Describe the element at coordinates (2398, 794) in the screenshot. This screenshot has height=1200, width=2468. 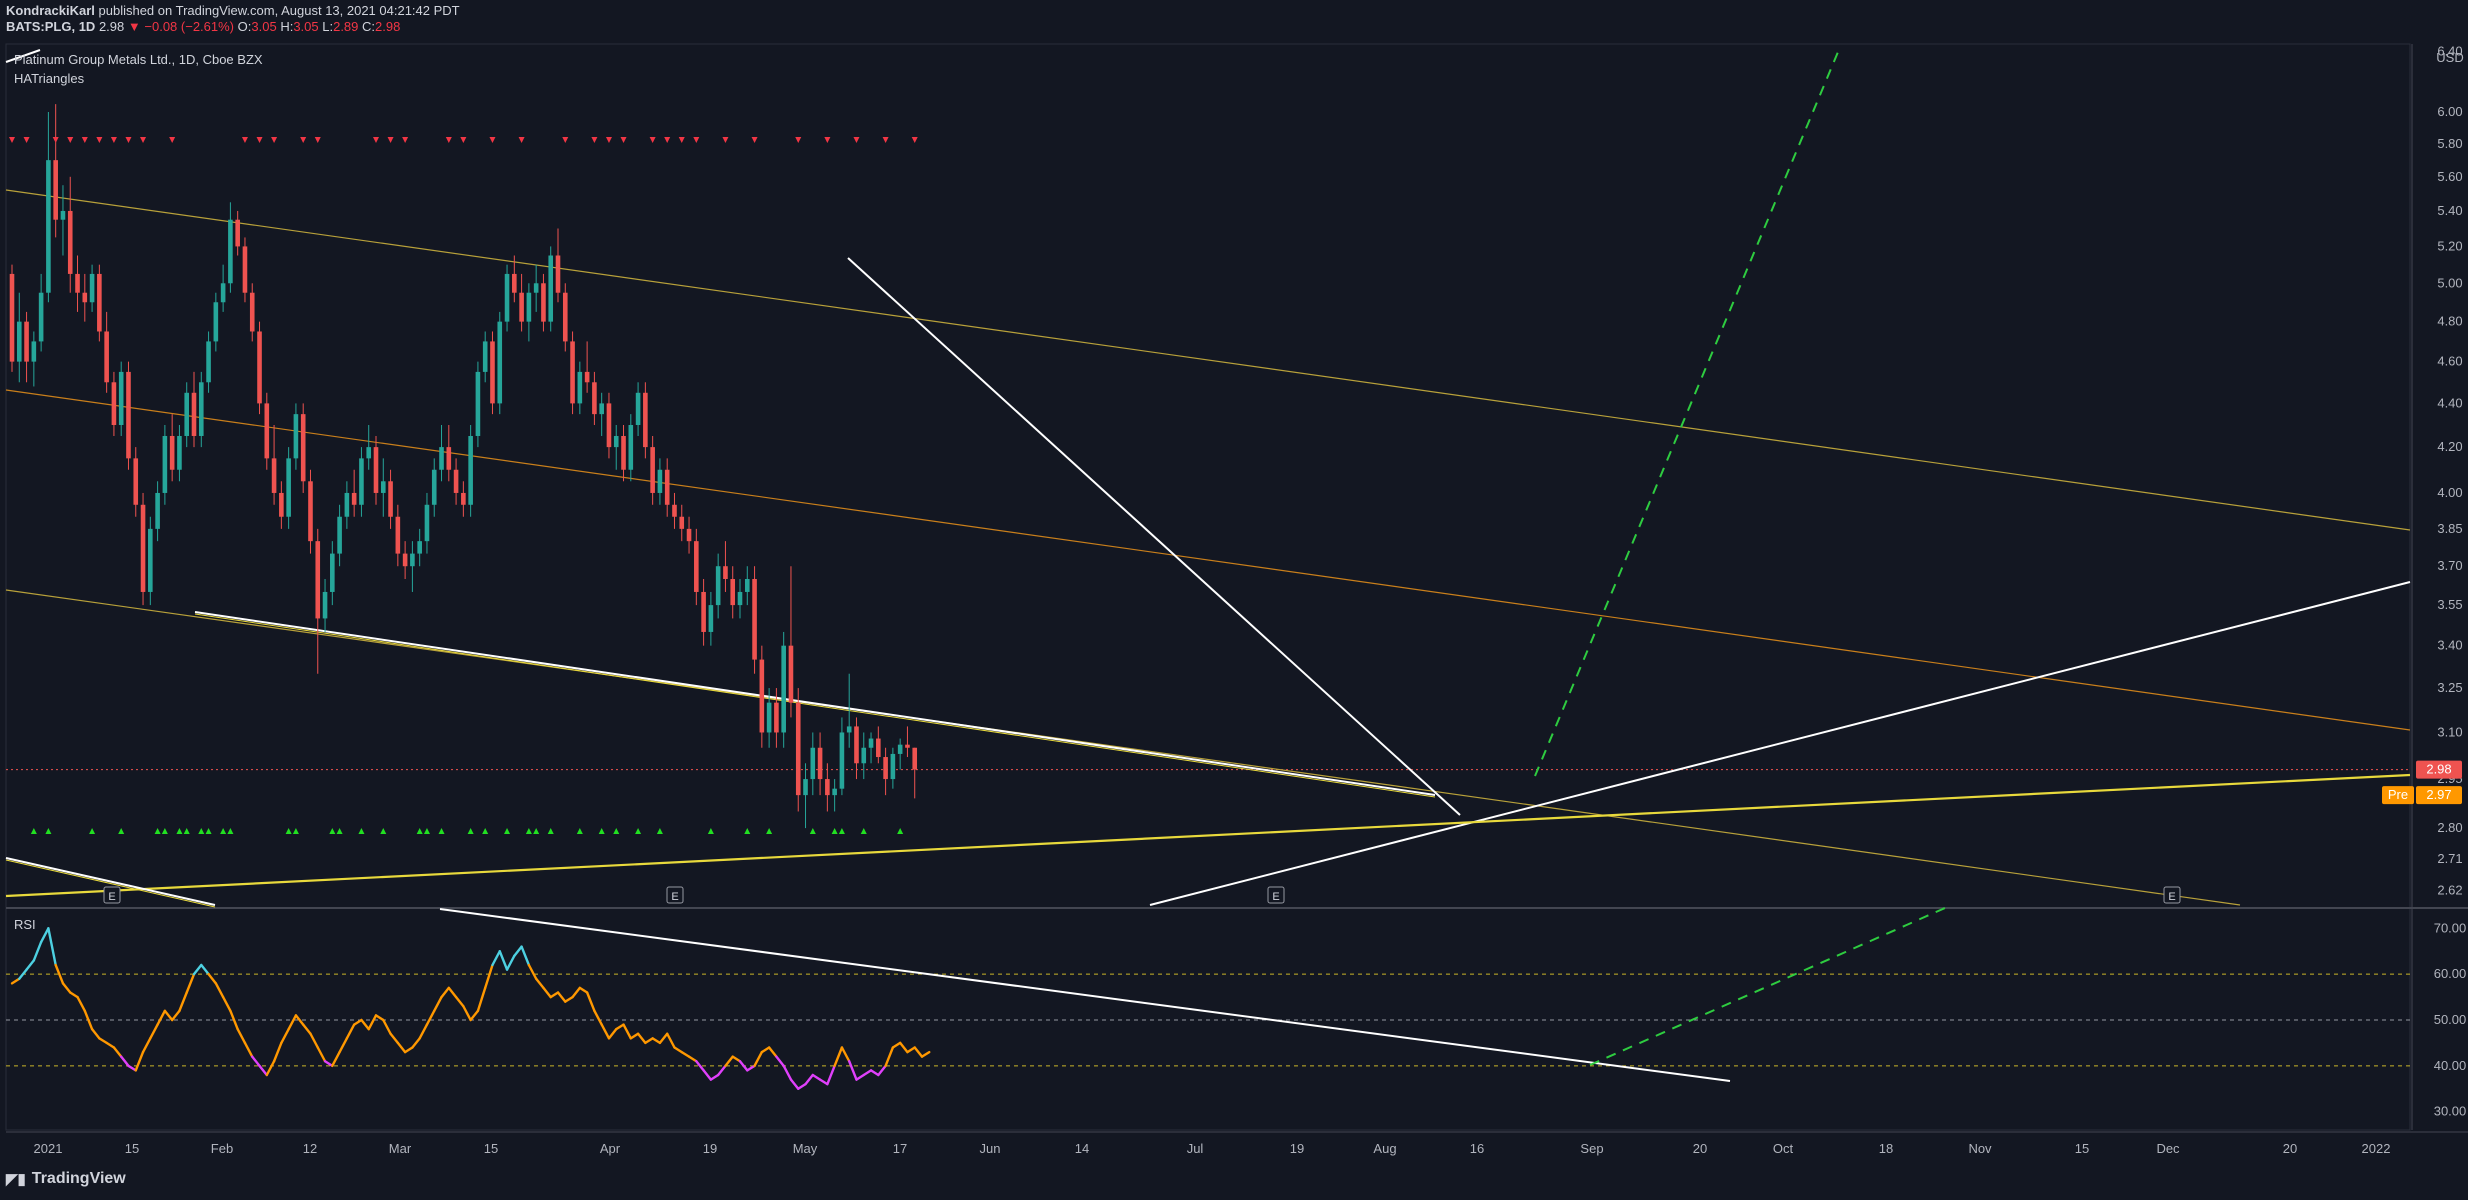
I see `pre-market-label: Pre` at that location.